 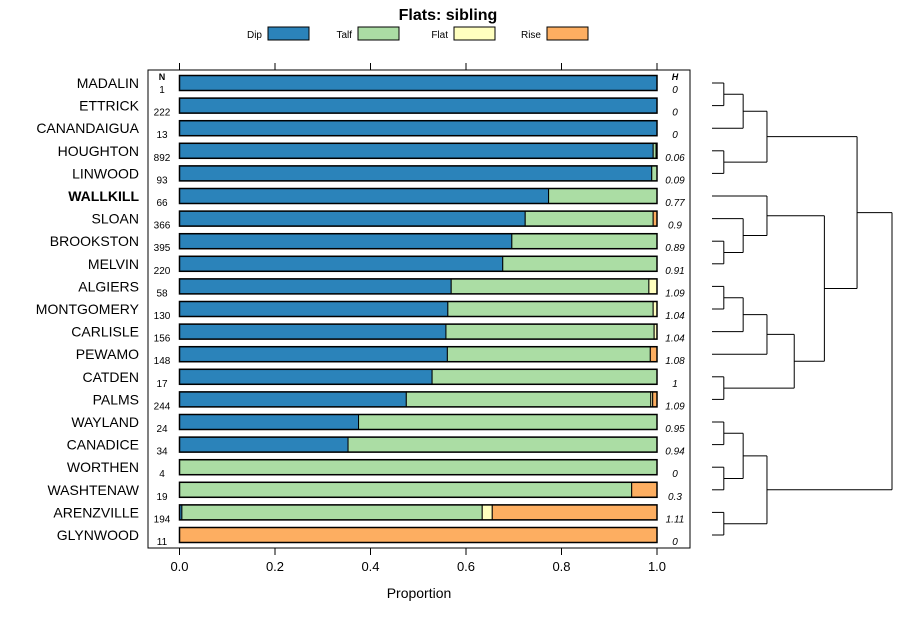 I want to click on bar-segment-arenzville-flat, so click(x=487, y=512).